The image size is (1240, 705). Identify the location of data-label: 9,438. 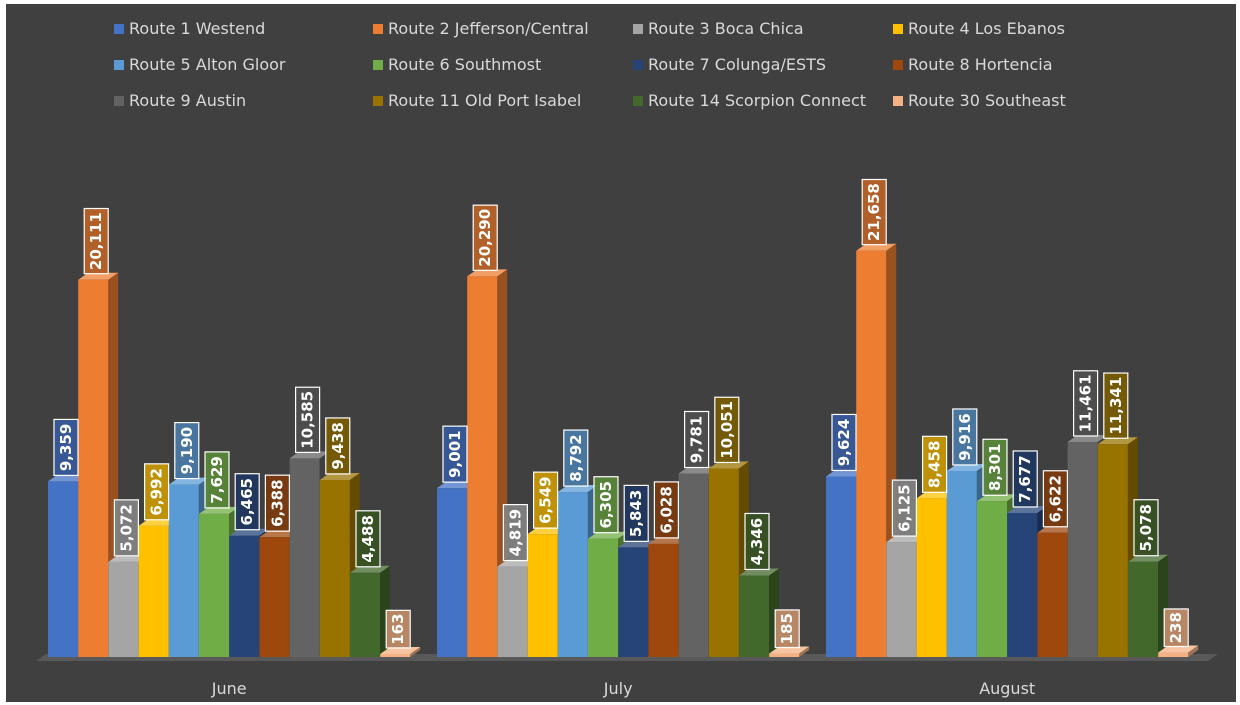
(338, 446).